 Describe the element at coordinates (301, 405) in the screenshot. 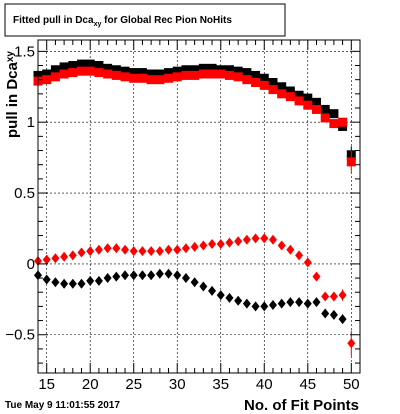

I see `x-axis-title: No. of Fit Points` at that location.